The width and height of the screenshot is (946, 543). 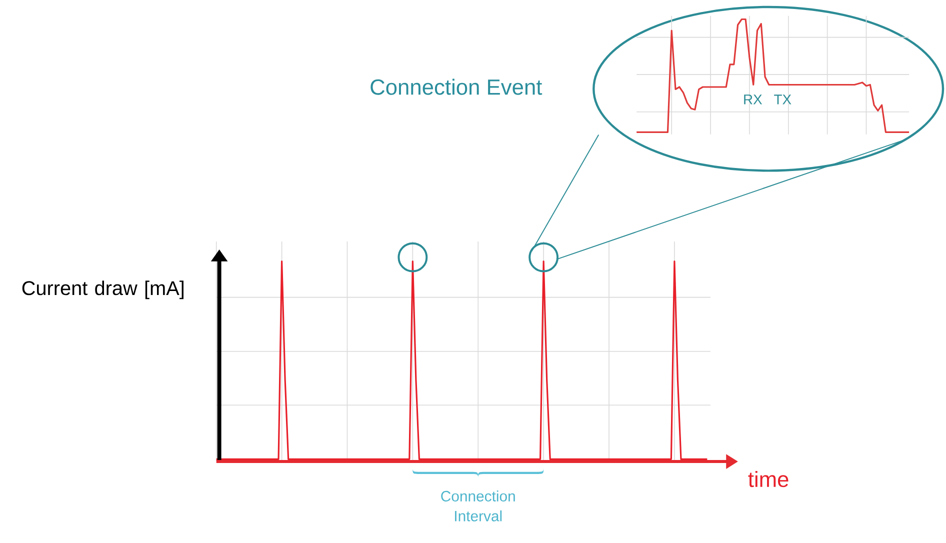 I want to click on x-axis-title: time, so click(x=768, y=479).